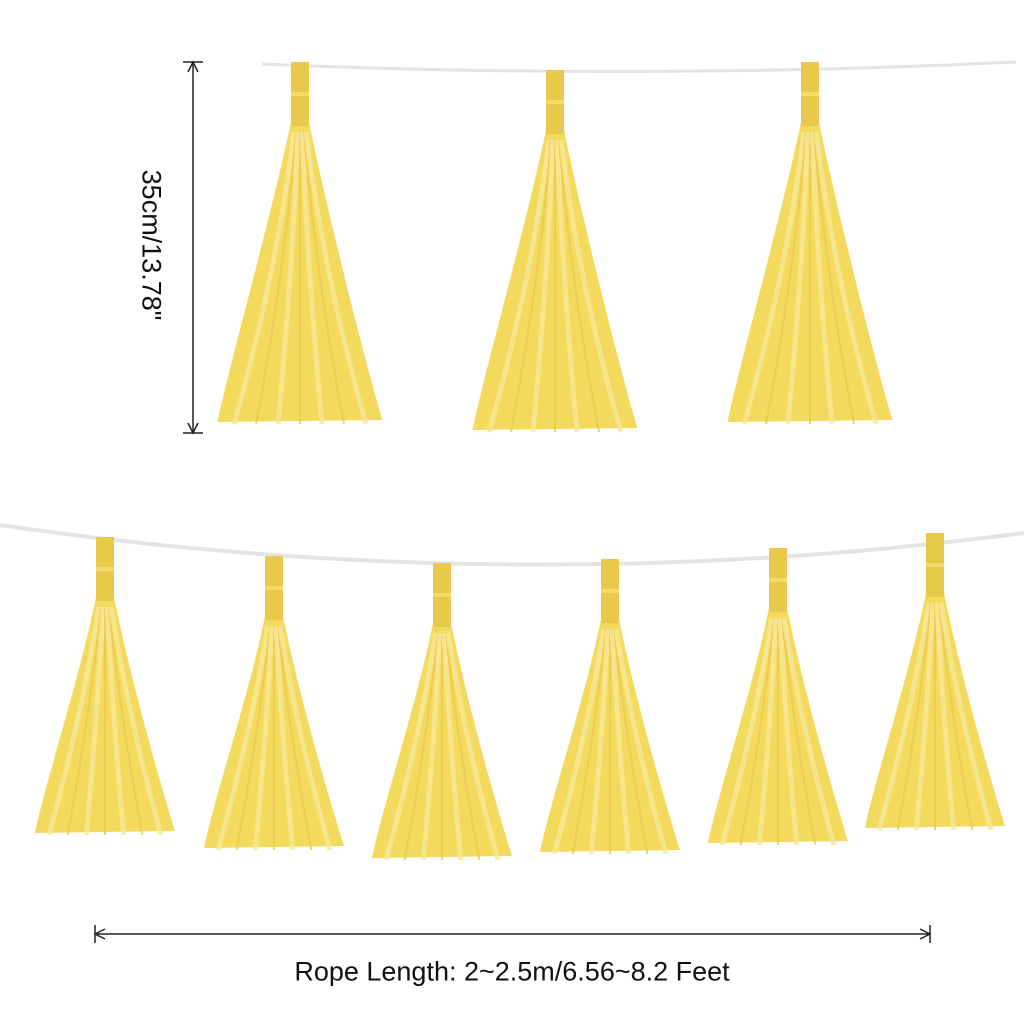 The image size is (1024, 1024). What do you see at coordinates (151, 245) in the screenshot?
I see `height-label: 35cm/13.78"` at bounding box center [151, 245].